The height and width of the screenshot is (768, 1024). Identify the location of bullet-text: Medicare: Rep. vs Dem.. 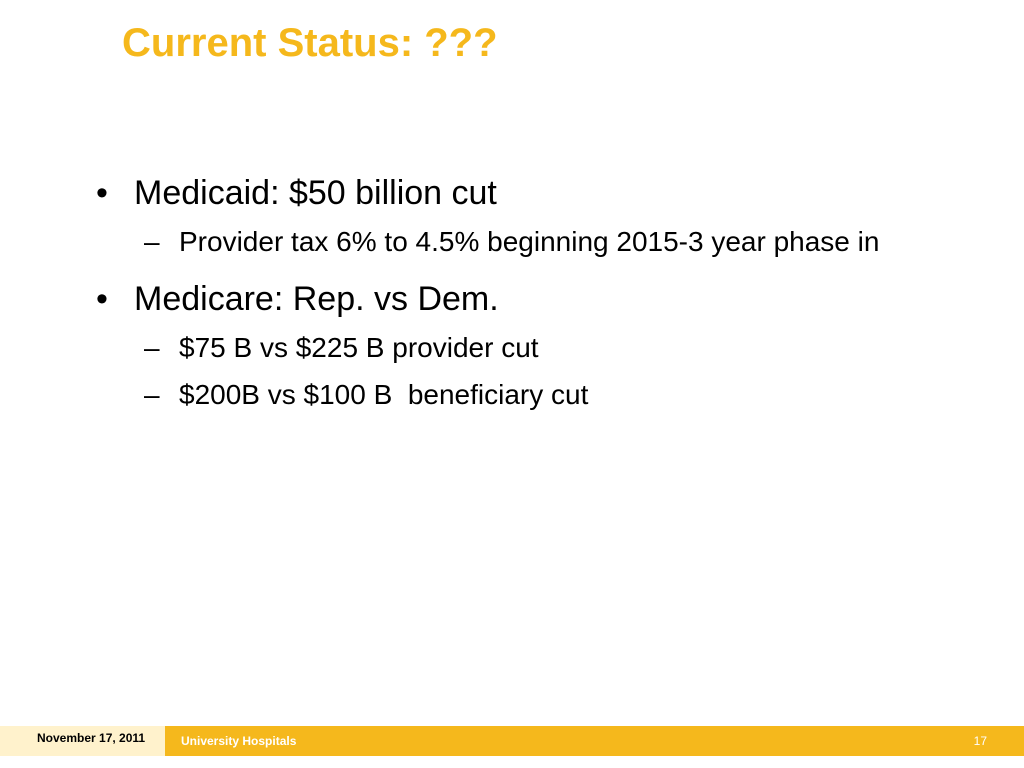
(316, 299).